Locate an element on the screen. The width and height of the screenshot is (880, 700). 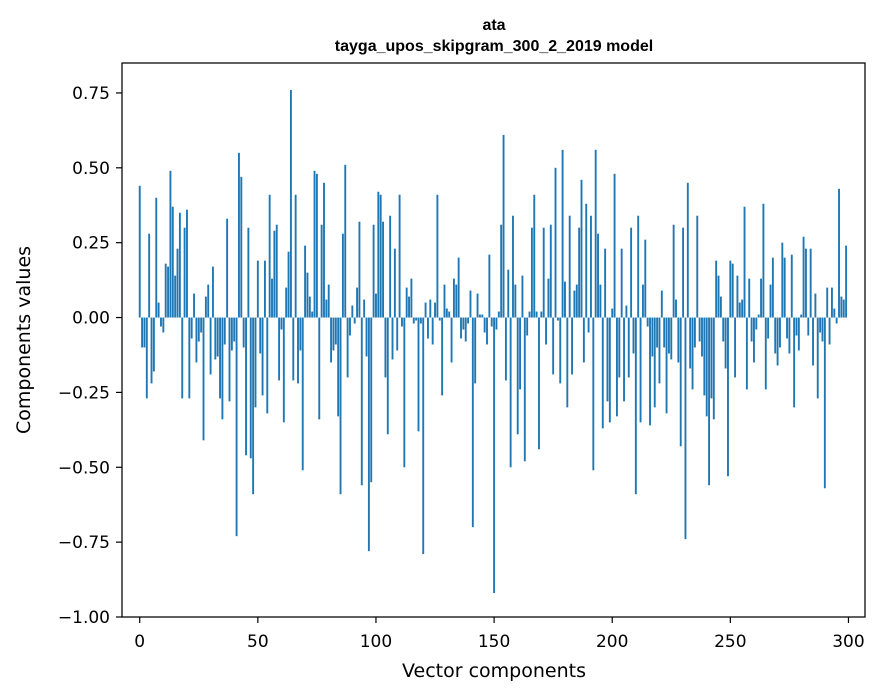
y-tick-label: 0.75 is located at coordinates (91, 94).